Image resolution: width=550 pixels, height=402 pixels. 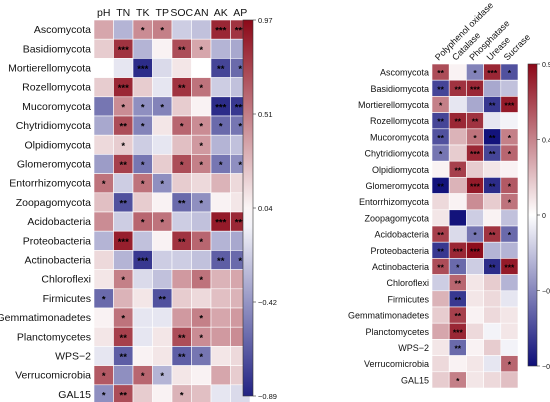 I want to click on right-colorbar-tick-label: −0.97, so click(x=546, y=367).